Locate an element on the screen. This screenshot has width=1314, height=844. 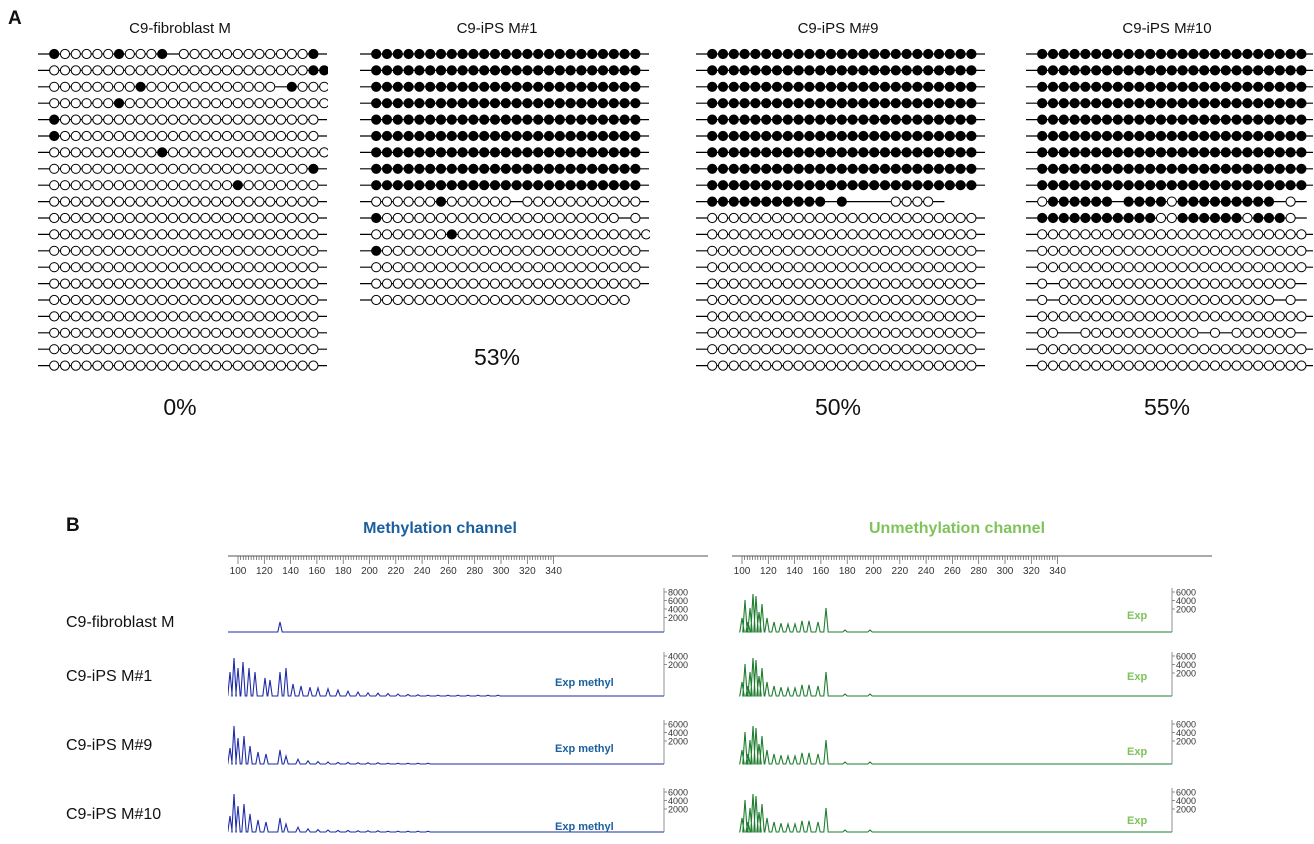
trace-path is located at coordinates (446, 627).